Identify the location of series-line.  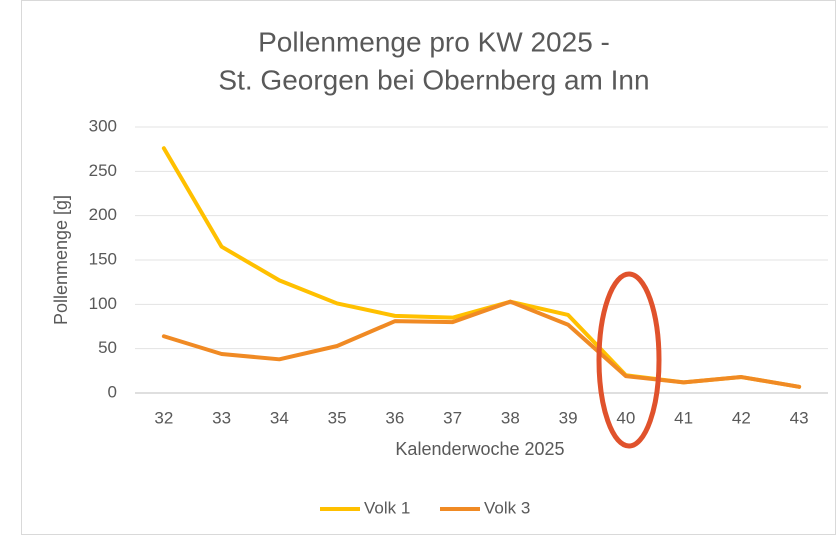
(481, 344).